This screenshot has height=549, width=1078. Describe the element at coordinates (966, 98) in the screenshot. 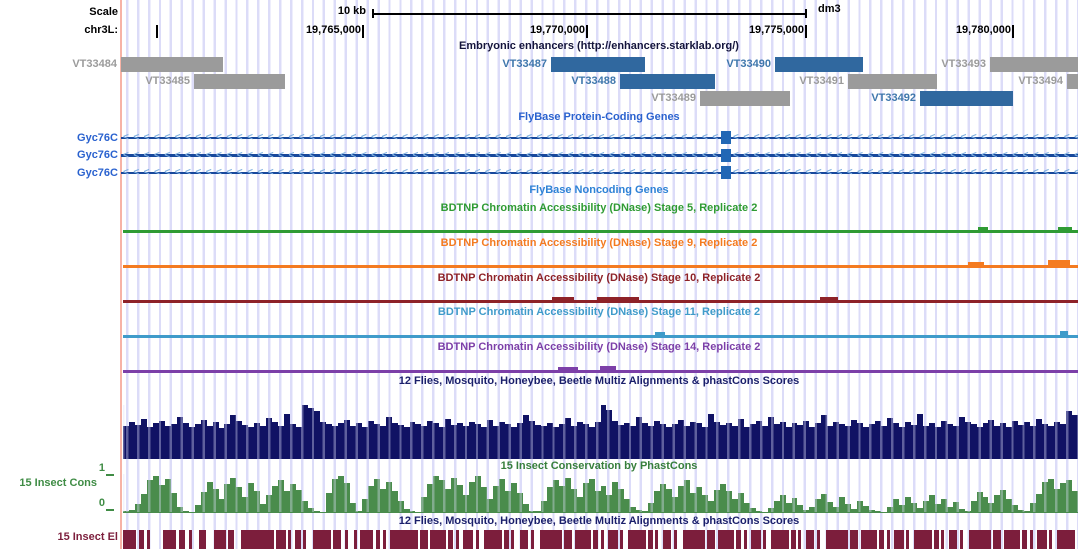

I see `enhancer-box-VT33492` at that location.